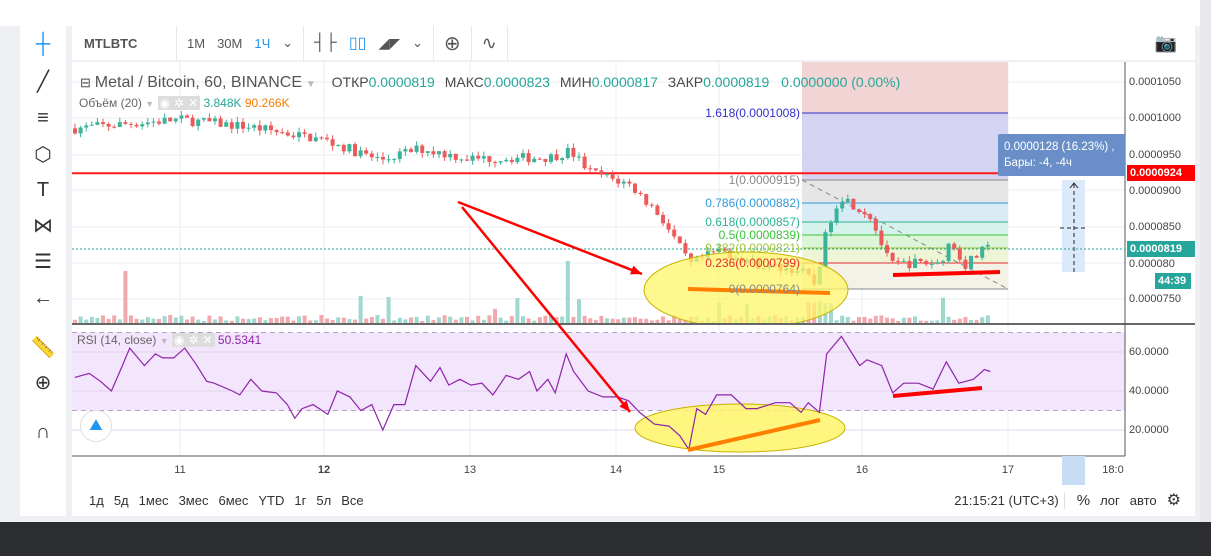 The width and height of the screenshot is (1211, 556). Describe the element at coordinates (43, 383) in the screenshot. I see `zoom-icon: ⊕` at that location.